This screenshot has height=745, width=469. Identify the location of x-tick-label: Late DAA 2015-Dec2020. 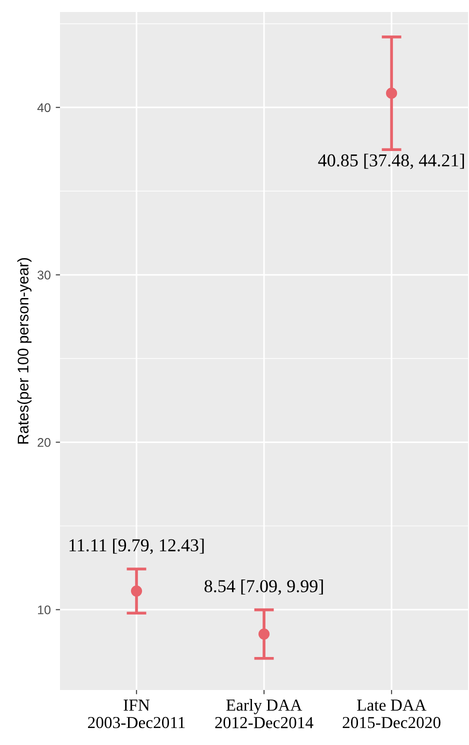
(391, 714).